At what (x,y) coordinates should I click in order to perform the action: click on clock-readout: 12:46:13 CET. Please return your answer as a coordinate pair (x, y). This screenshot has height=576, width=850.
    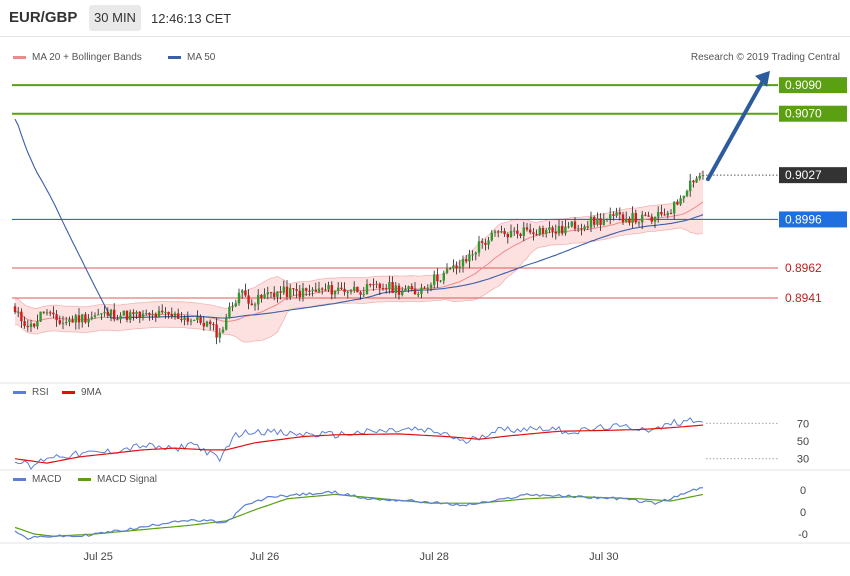
    Looking at the image, I should click on (191, 18).